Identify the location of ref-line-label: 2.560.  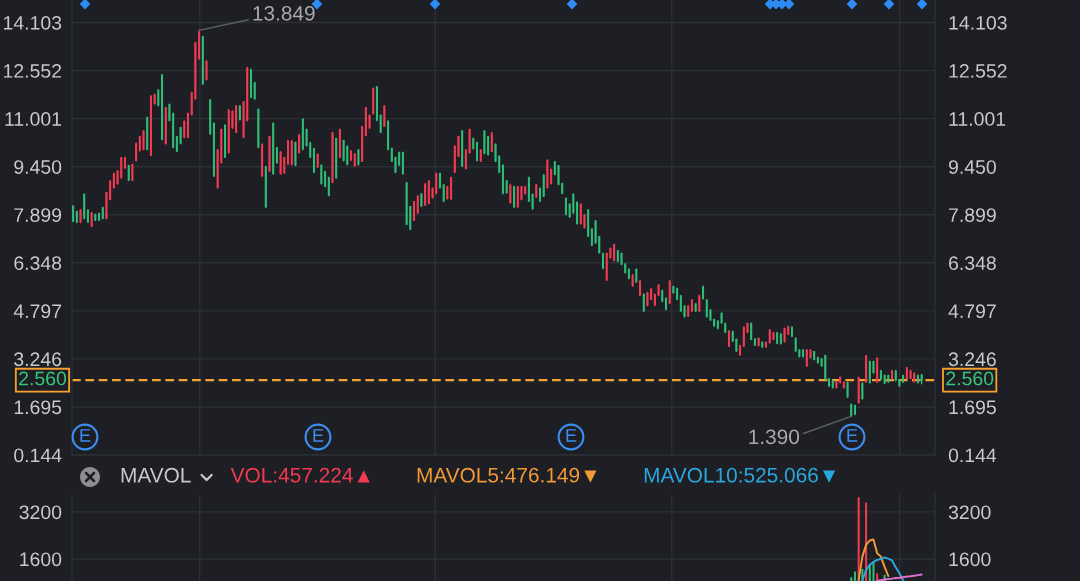
(43, 378).